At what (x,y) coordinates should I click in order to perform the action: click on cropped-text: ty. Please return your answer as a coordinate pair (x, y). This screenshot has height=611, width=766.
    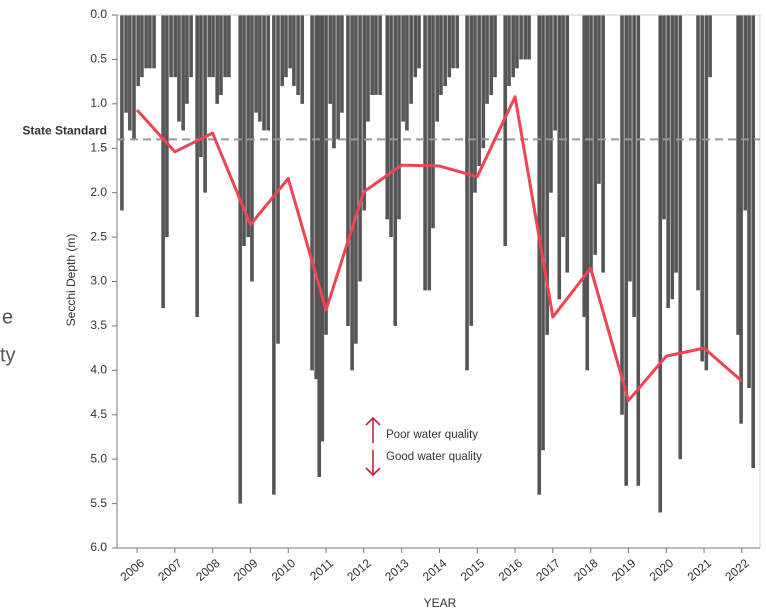
    Looking at the image, I should click on (8, 355).